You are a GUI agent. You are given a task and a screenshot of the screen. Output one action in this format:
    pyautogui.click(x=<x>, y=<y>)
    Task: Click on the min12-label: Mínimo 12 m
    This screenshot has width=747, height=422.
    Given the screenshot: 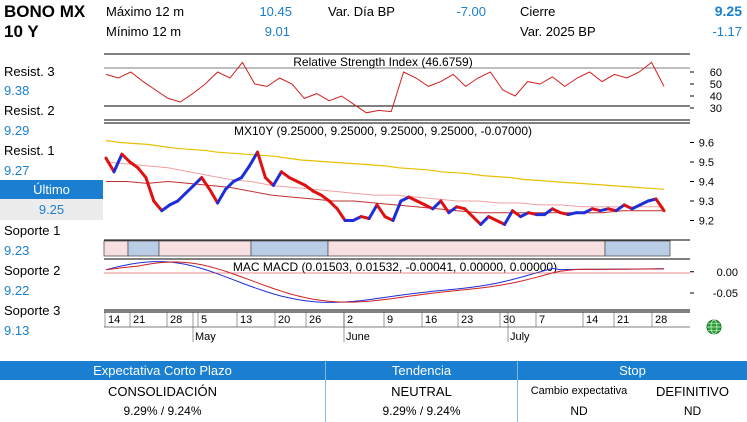 What is the action you would take?
    pyautogui.click(x=144, y=31)
    